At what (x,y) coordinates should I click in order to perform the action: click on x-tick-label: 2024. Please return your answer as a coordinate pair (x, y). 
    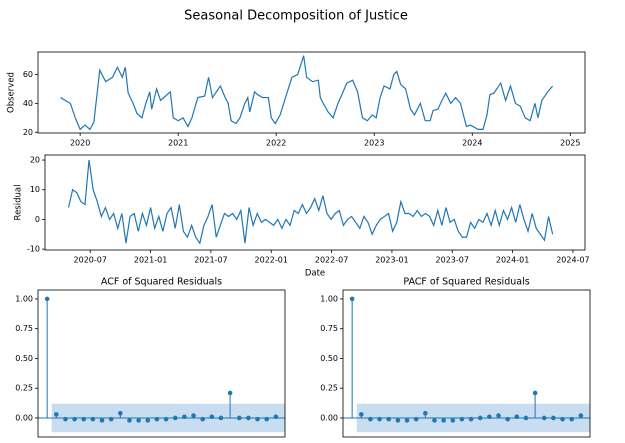
    Looking at the image, I should click on (472, 143).